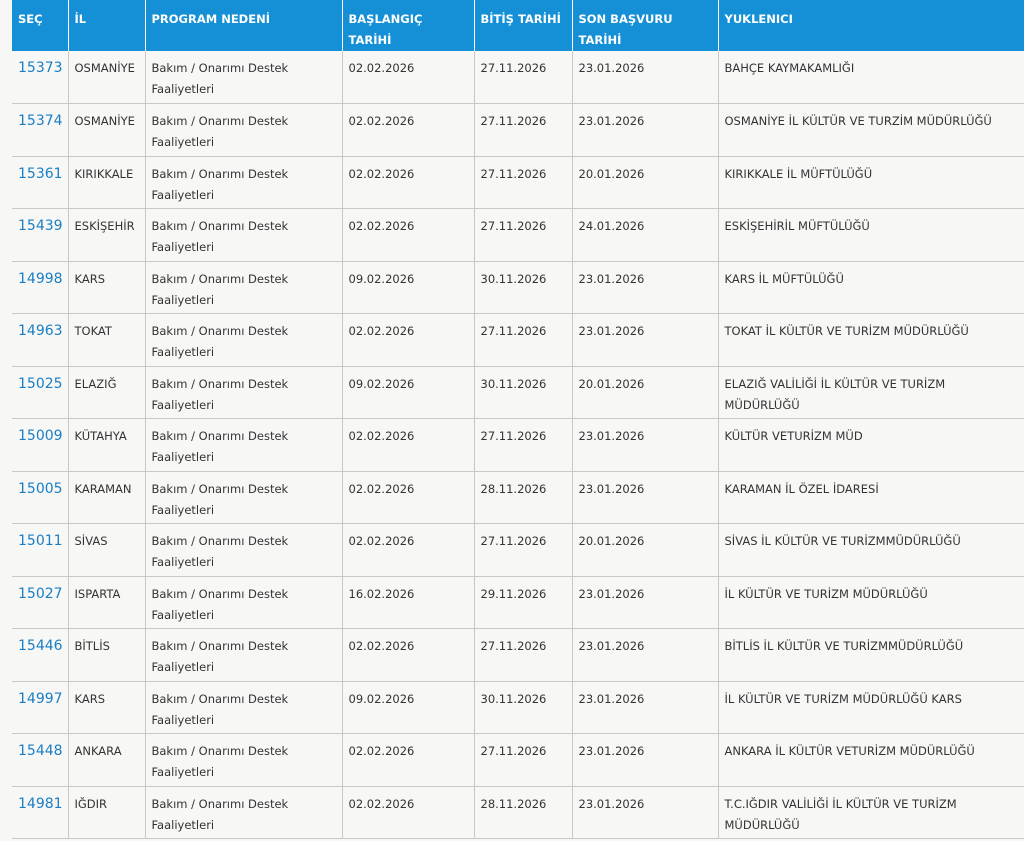 Image resolution: width=1024 pixels, height=841 pixels. I want to click on province: KARS, so click(90, 698).